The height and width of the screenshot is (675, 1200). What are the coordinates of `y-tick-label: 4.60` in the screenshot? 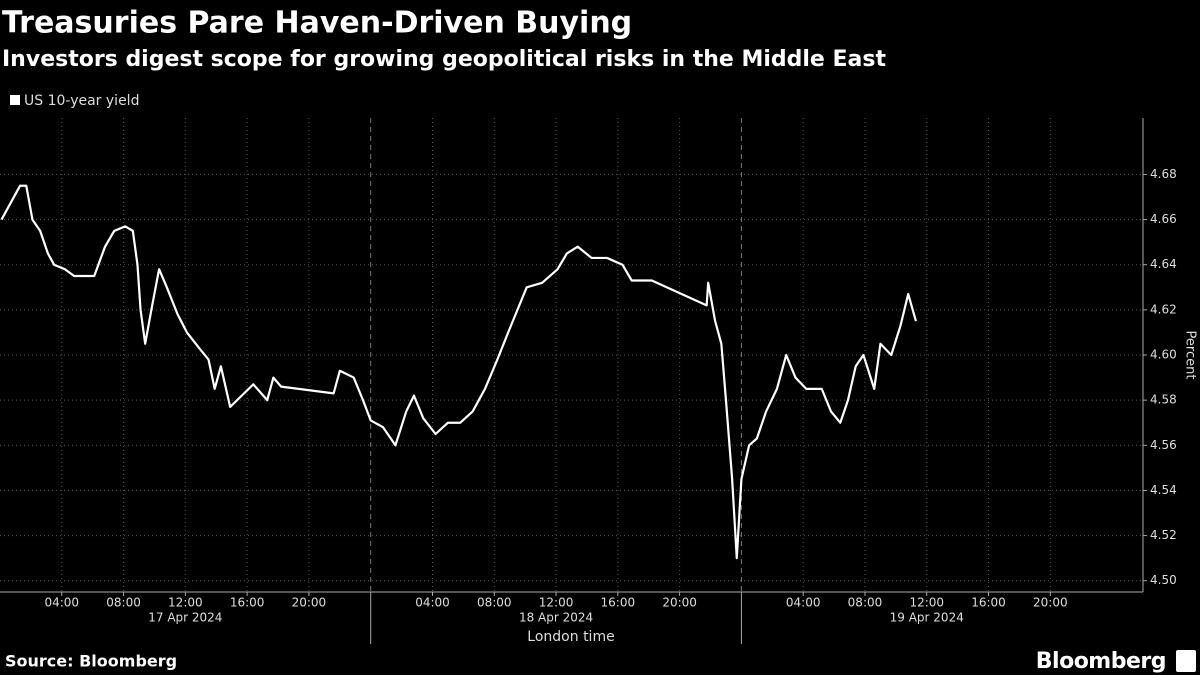 It's located at (1163, 355).